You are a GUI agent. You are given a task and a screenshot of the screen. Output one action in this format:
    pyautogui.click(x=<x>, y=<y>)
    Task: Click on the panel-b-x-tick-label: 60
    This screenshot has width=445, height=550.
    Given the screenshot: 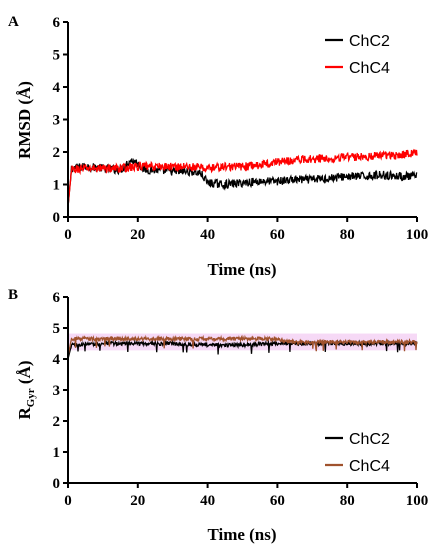 What is the action you would take?
    pyautogui.click(x=277, y=501)
    